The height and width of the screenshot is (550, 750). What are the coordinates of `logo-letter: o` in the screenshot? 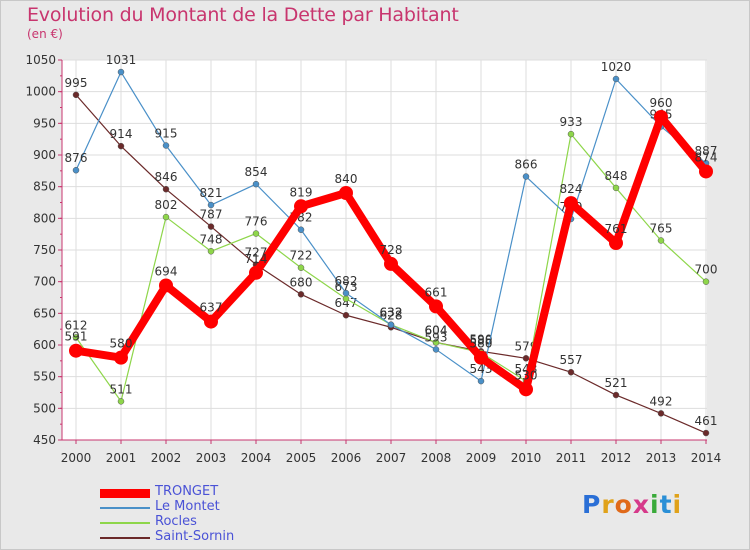 It's located at (623, 504).